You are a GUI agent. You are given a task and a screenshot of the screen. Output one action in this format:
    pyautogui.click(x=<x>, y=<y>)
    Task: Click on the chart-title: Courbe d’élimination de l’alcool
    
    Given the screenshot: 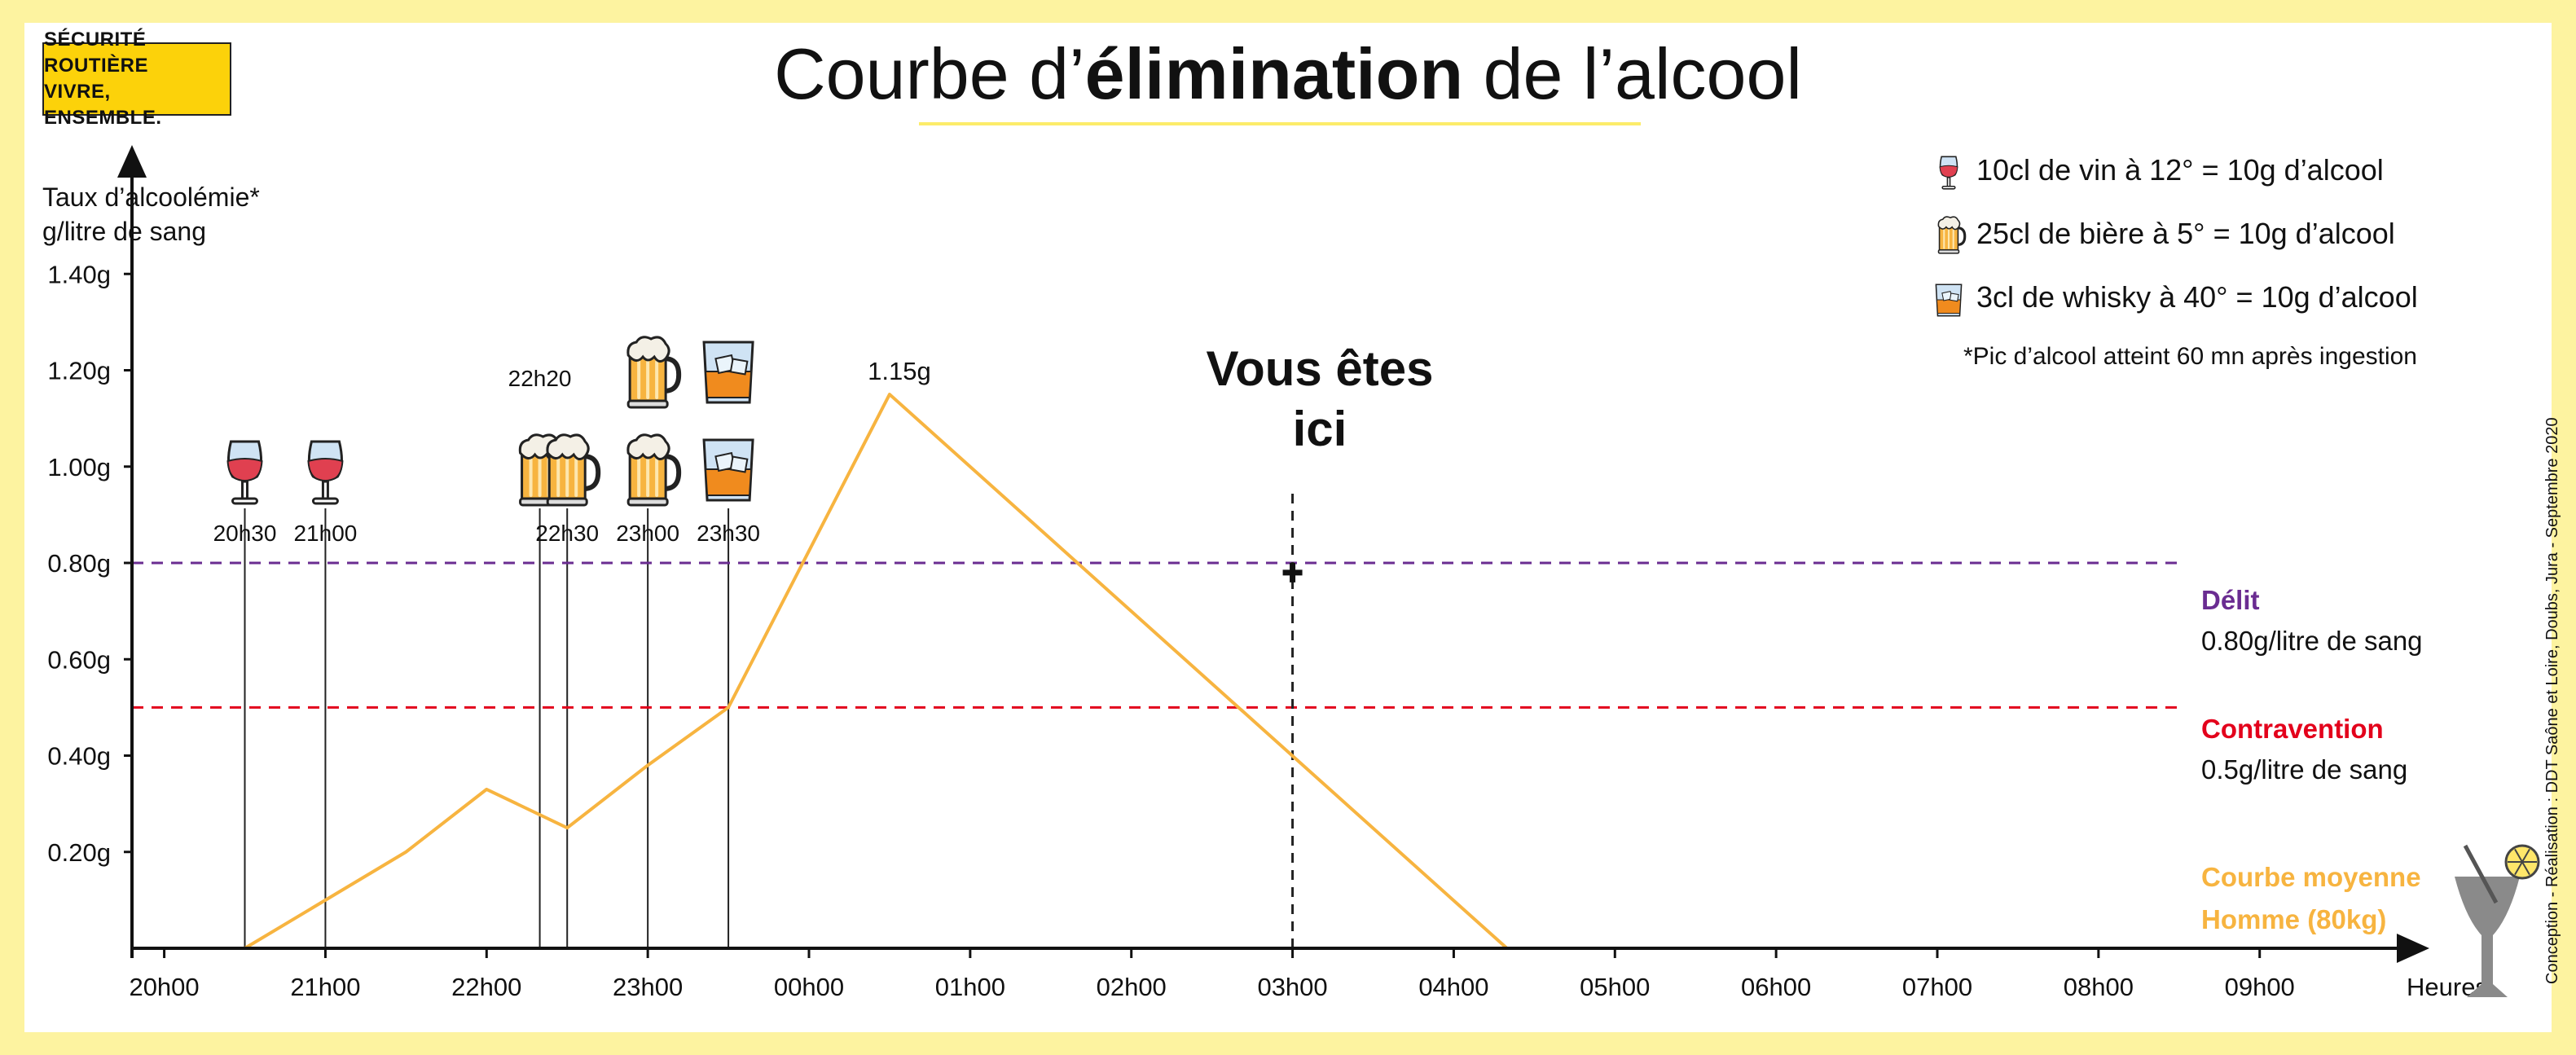 What is the action you would take?
    pyautogui.click(x=1288, y=74)
    